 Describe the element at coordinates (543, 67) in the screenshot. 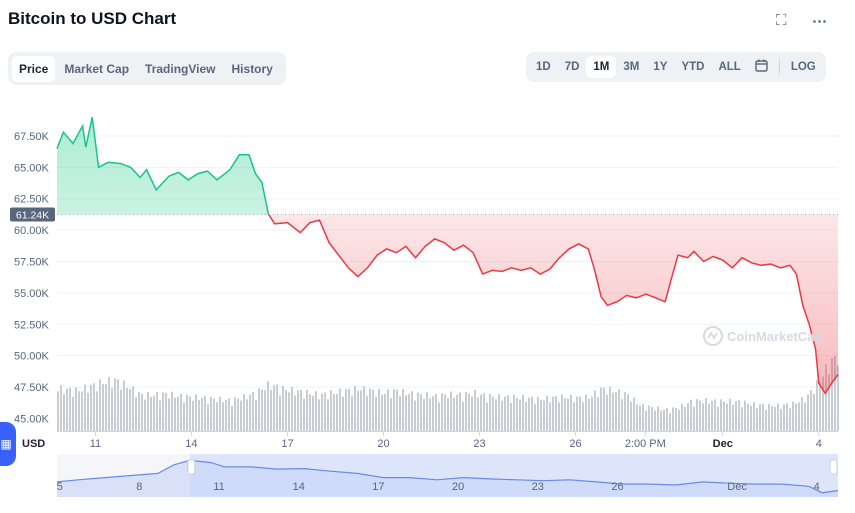

I see `range-1d: 1D` at that location.